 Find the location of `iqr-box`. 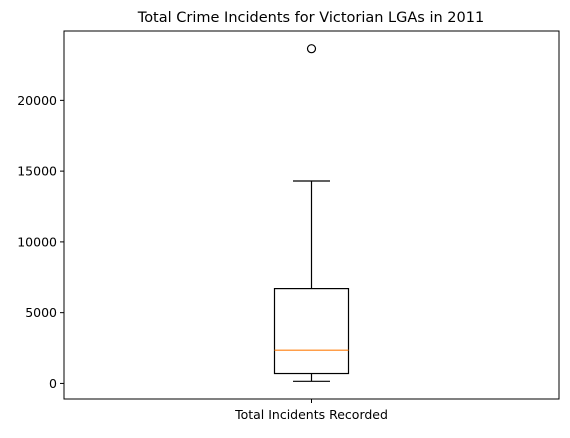

iqr-box is located at coordinates (311, 331).